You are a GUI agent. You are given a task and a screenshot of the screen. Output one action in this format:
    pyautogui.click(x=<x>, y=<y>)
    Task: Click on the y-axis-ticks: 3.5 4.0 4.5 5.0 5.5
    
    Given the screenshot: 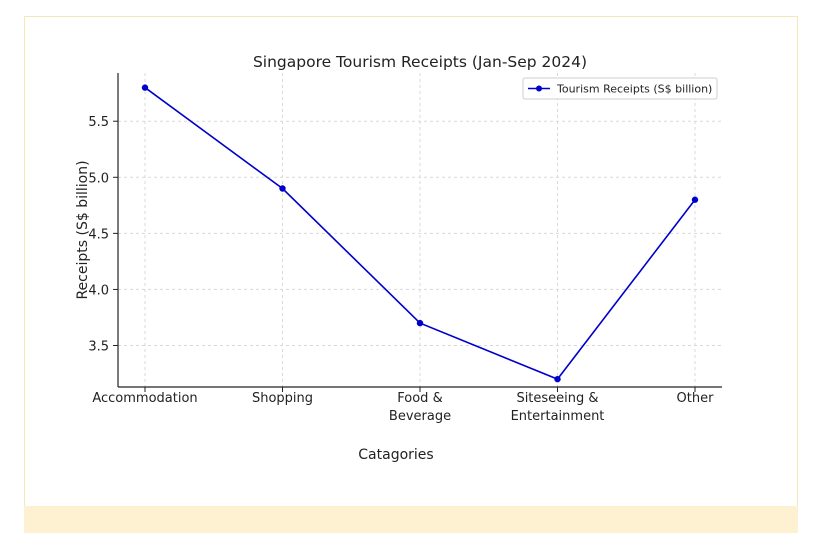 What is the action you would take?
    pyautogui.click(x=103, y=235)
    